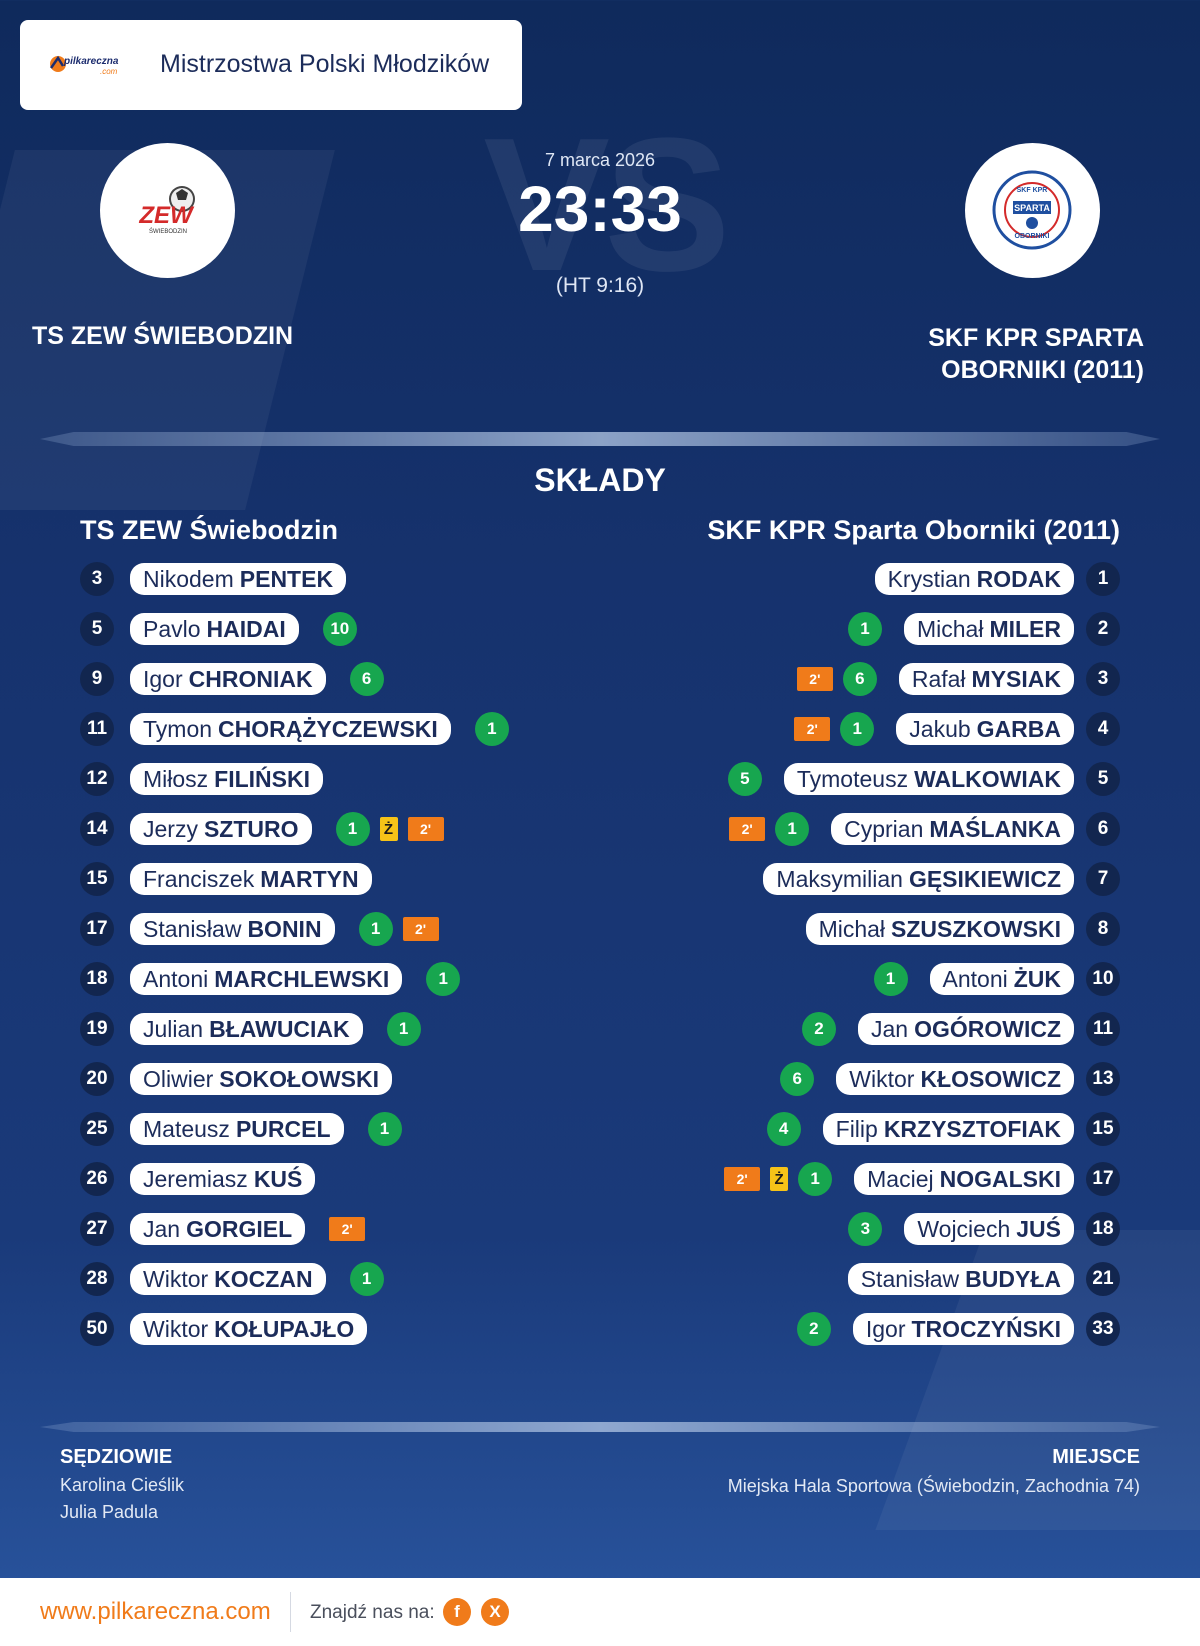 The height and width of the screenshot is (1646, 1200). I want to click on player-last-name: BUDYŁA, so click(1013, 1278).